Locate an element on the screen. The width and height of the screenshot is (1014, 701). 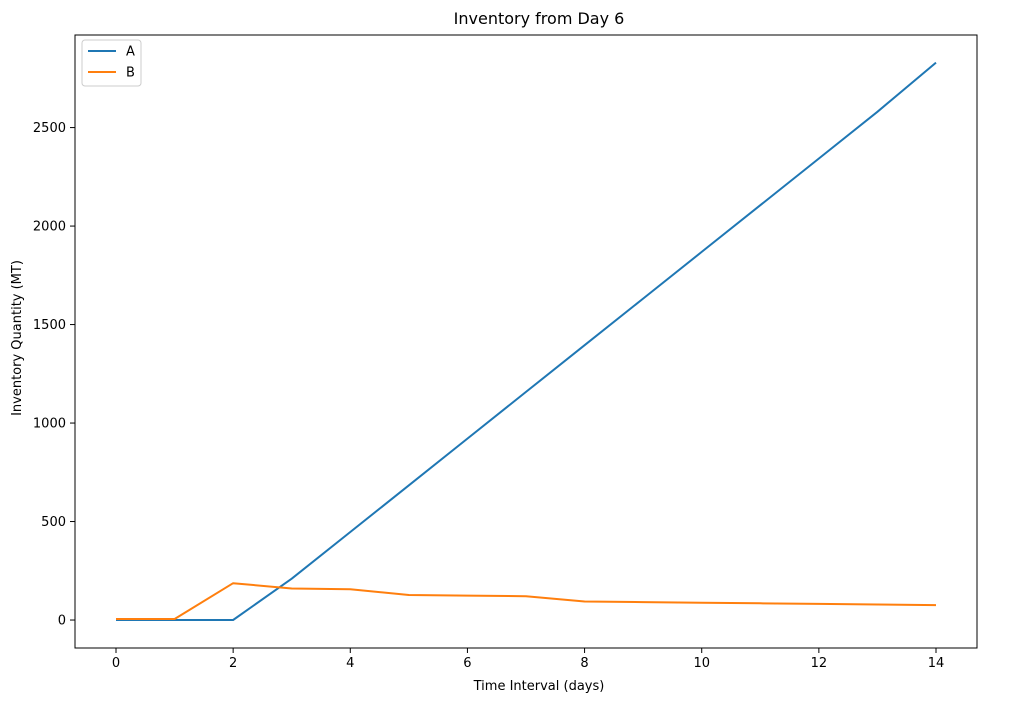
y-tick-label: 0 is located at coordinates (62, 621).